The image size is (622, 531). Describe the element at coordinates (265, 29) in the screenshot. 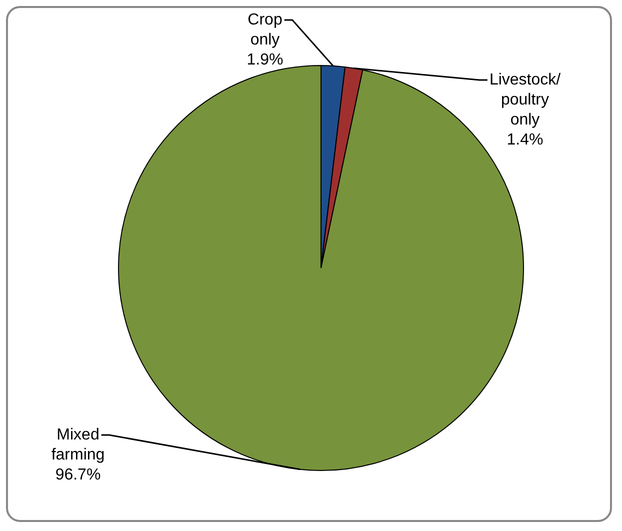

I see `slice-label: Crop only` at that location.